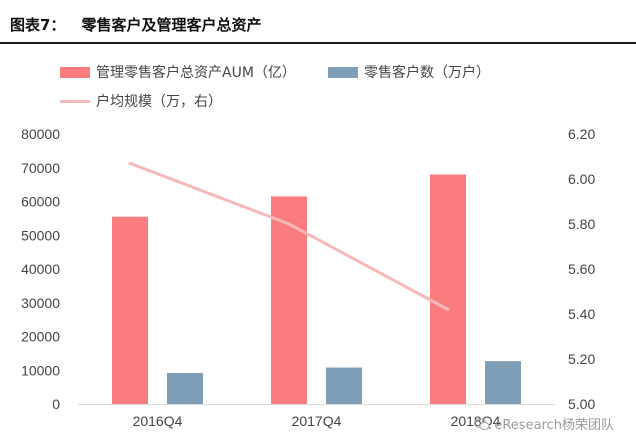  What do you see at coordinates (75, 72) in the screenshot?
I see `legend-swatch-aum` at bounding box center [75, 72].